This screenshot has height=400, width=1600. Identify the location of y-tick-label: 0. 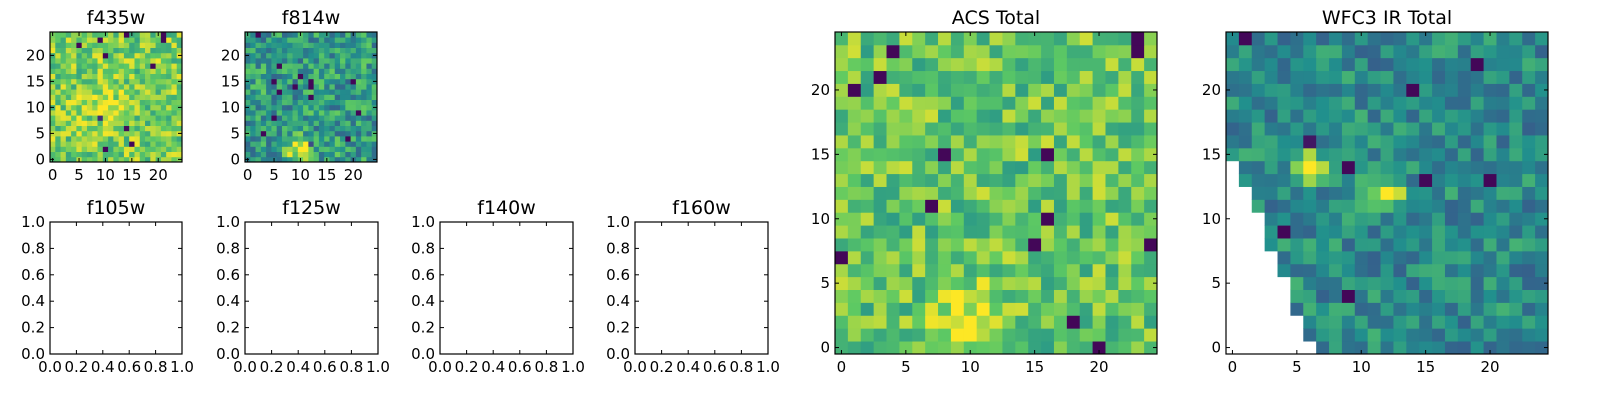
(1216, 348).